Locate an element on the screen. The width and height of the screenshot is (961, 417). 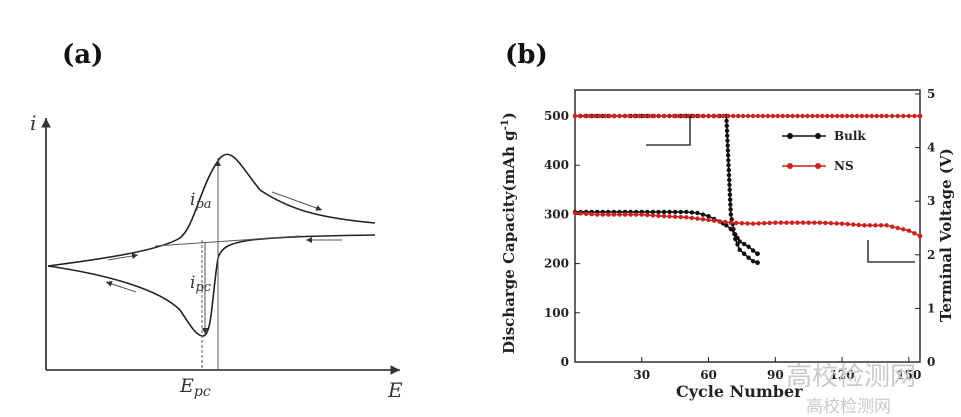
cv-y-axis-label: i is located at coordinates (33, 123).